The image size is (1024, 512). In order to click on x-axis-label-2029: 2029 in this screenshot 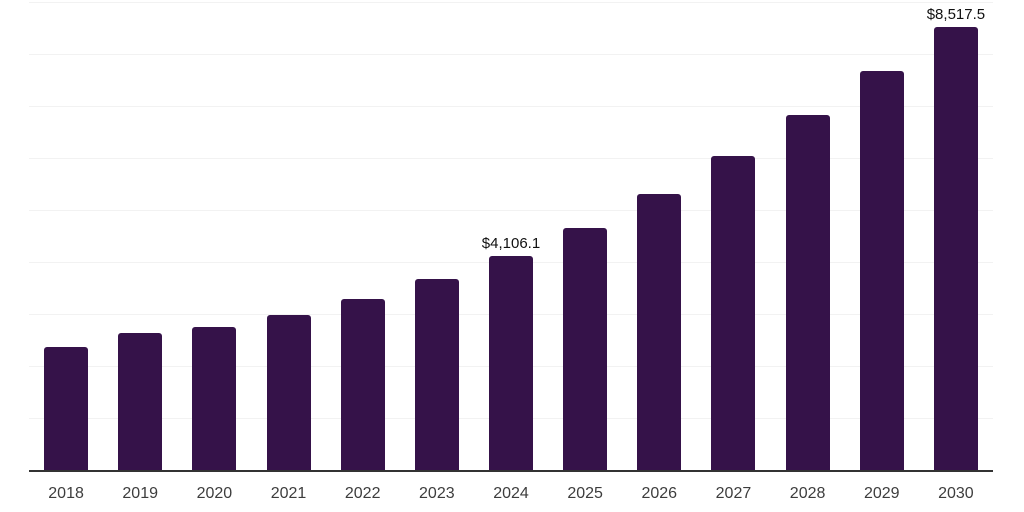, I will do `click(881, 493)`.